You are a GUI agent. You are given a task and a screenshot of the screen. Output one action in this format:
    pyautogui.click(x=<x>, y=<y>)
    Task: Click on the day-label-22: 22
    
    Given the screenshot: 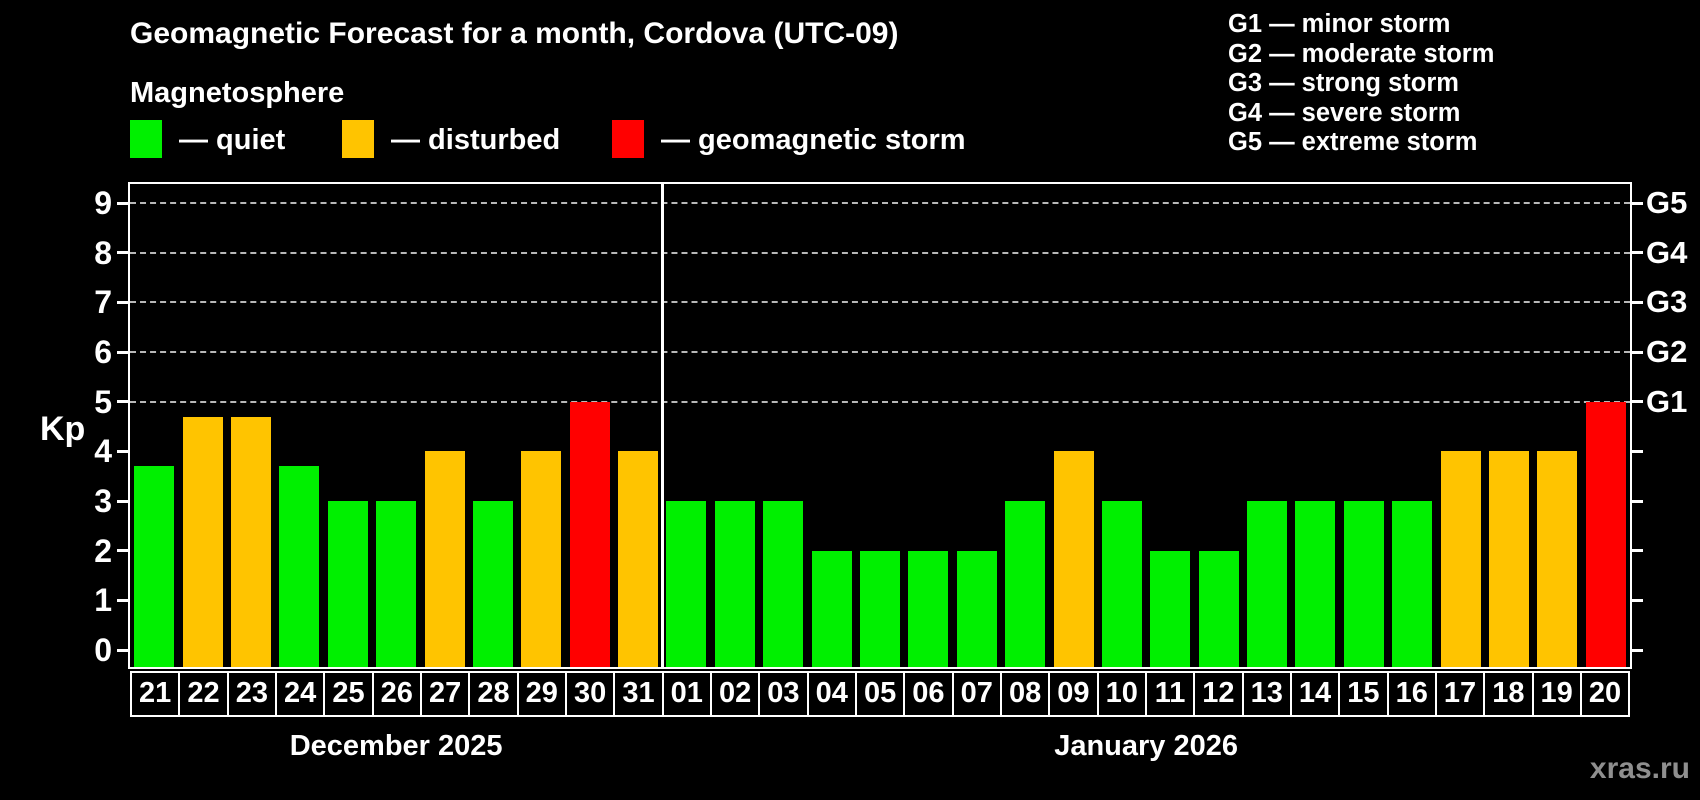 What is the action you would take?
    pyautogui.click(x=204, y=694)
    